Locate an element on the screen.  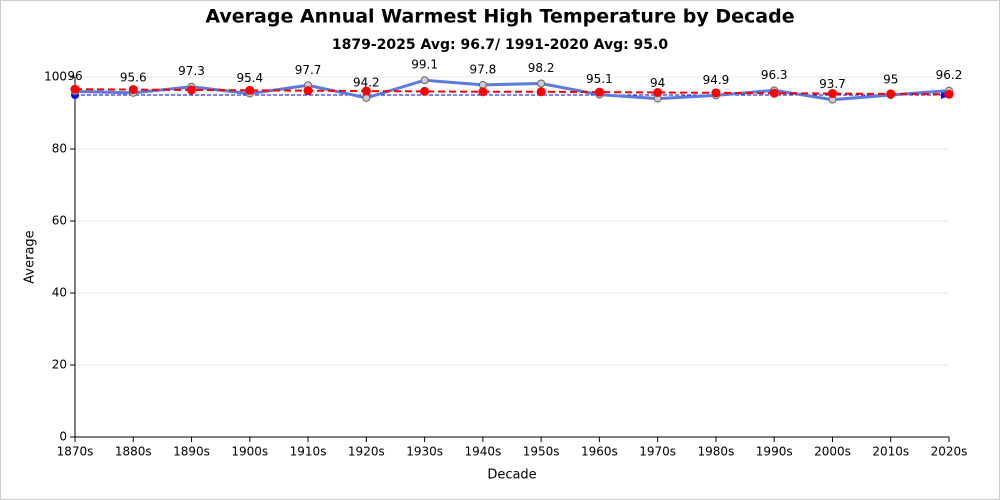
x-tick-label: 1970s is located at coordinates (657, 452).